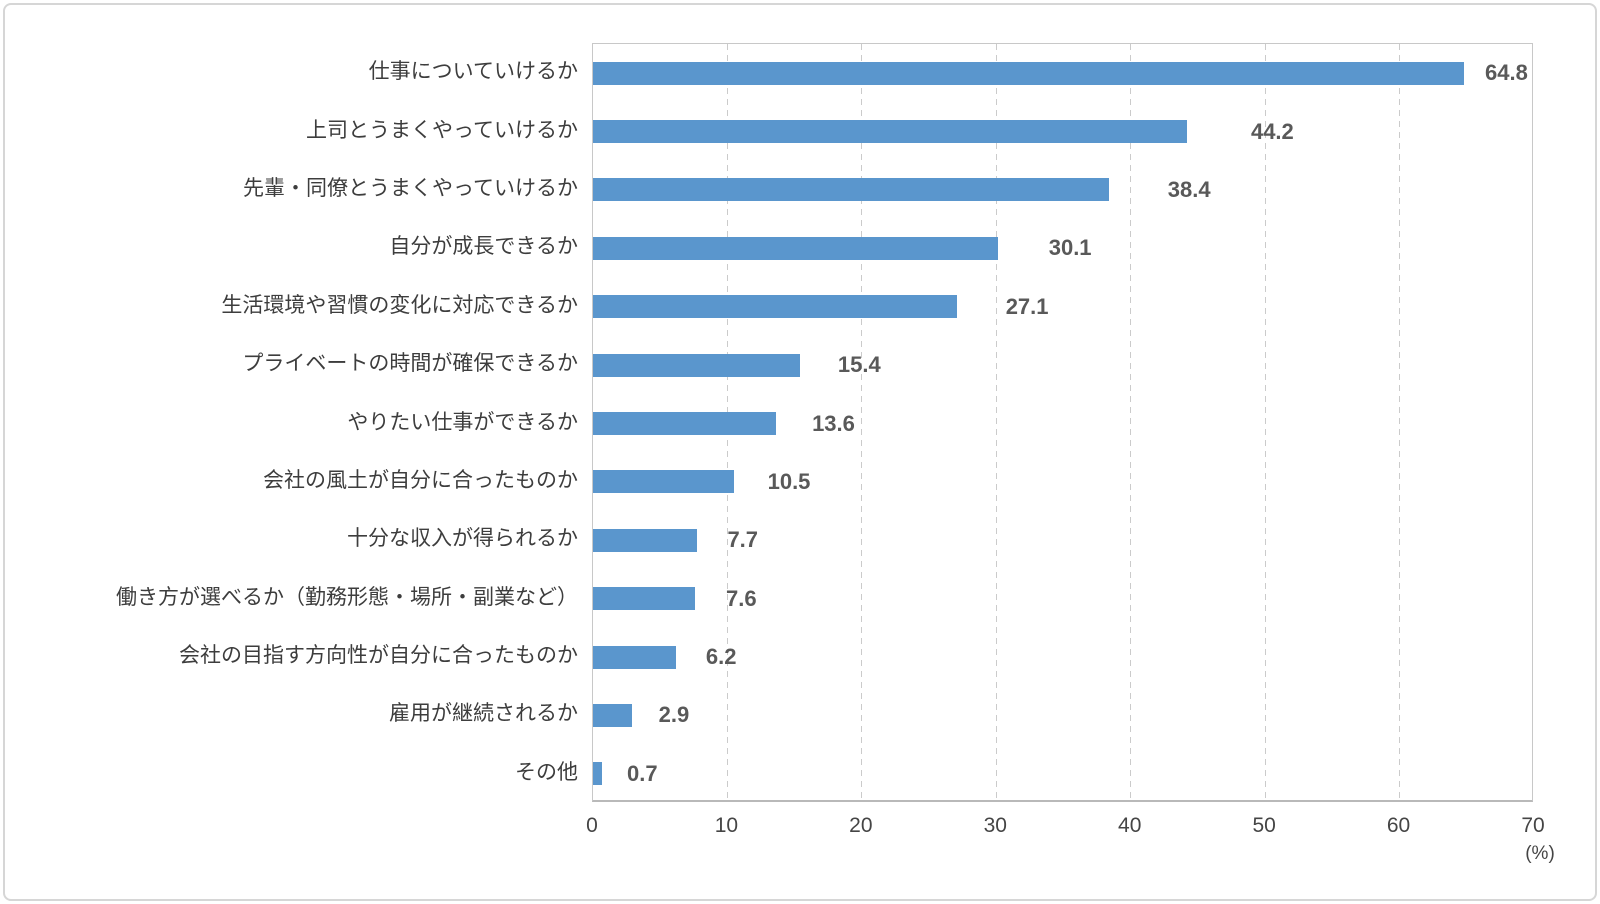 The image size is (1600, 904). Describe the element at coordinates (1027, 306) in the screenshot. I see `bar-value-label: 27.1` at that location.